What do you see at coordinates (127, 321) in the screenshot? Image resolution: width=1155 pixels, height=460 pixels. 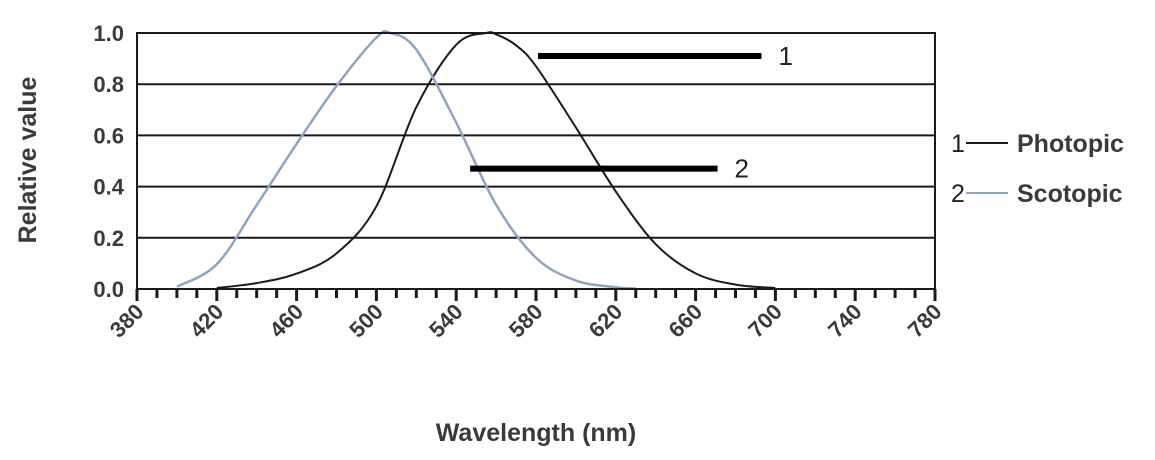 I see `x-tick-label: 380` at bounding box center [127, 321].